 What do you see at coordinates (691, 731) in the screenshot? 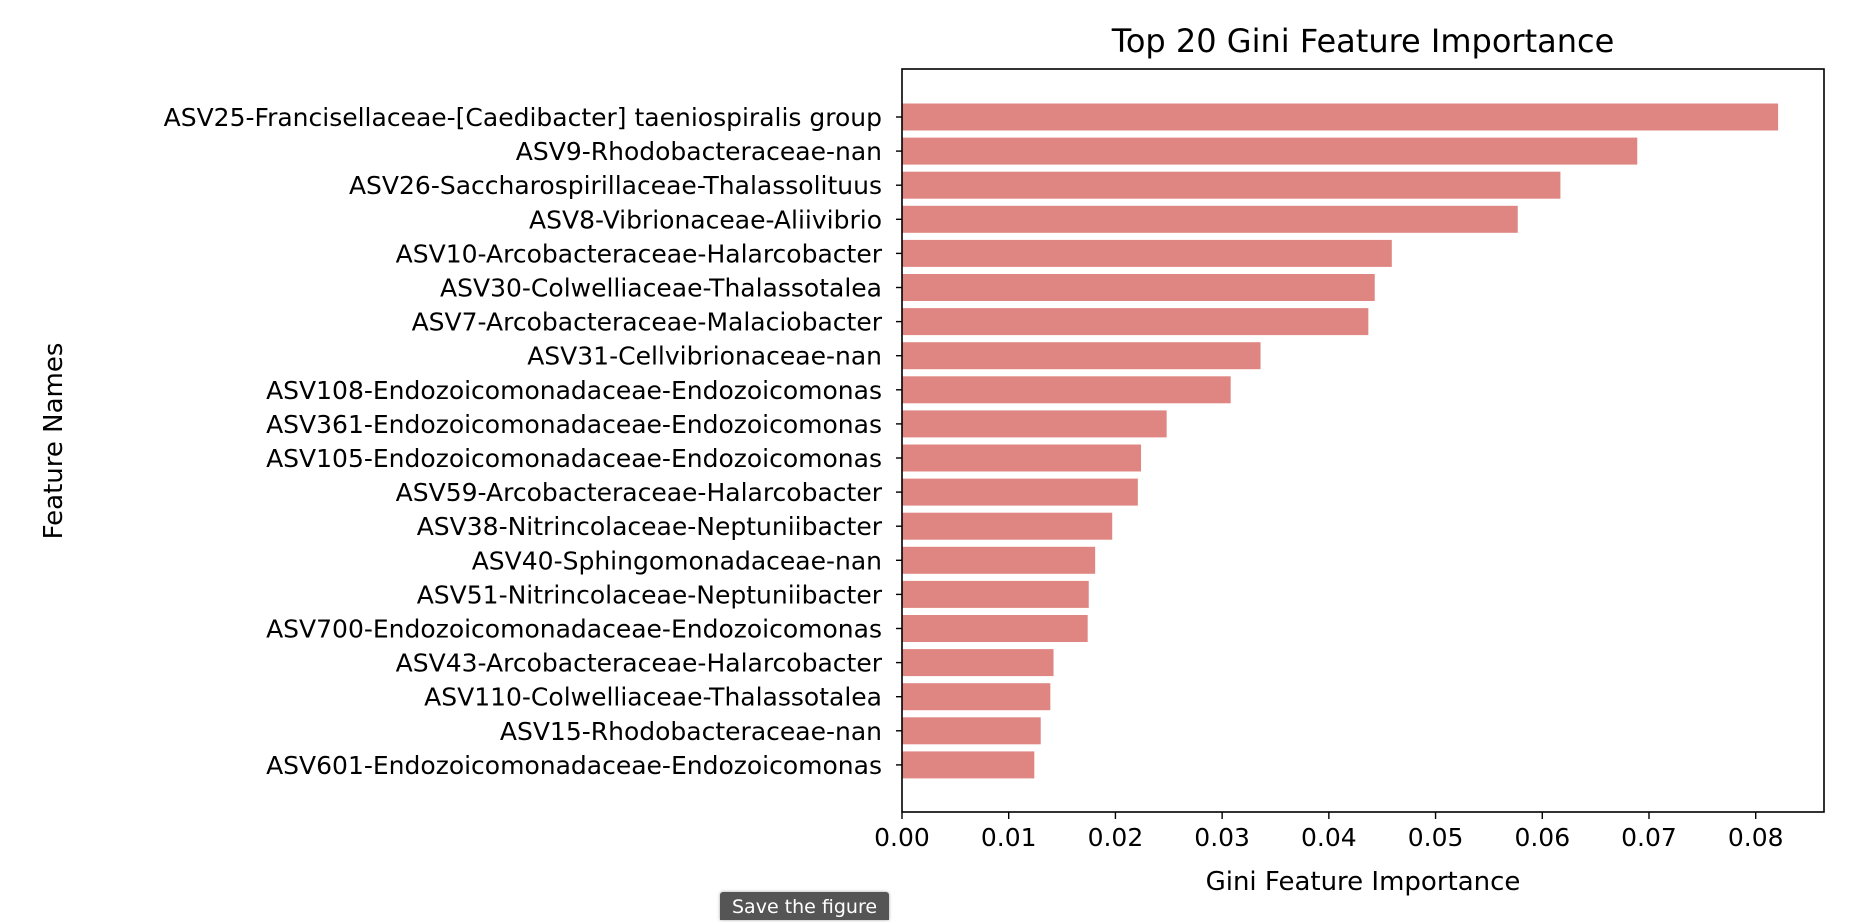
I see `feature-label: ASV15-Rhodobacteraceae-nan` at bounding box center [691, 731].